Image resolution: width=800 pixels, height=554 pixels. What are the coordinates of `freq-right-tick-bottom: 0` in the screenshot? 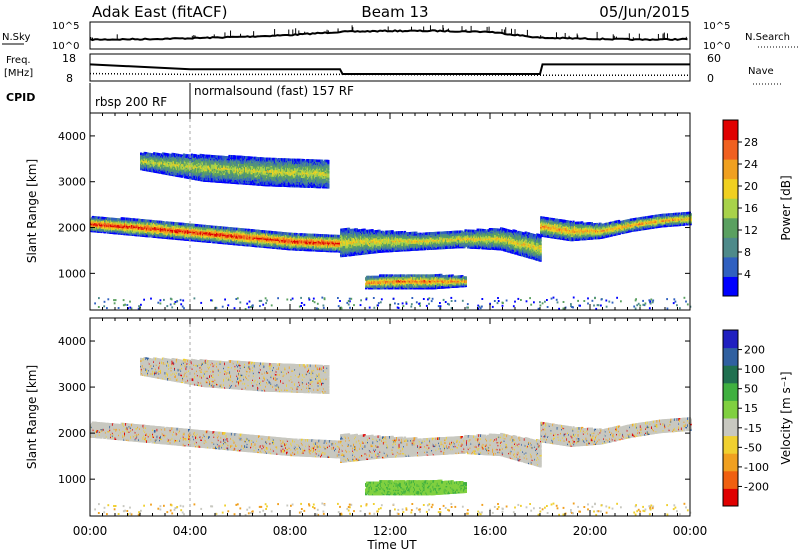 It's located at (710, 78).